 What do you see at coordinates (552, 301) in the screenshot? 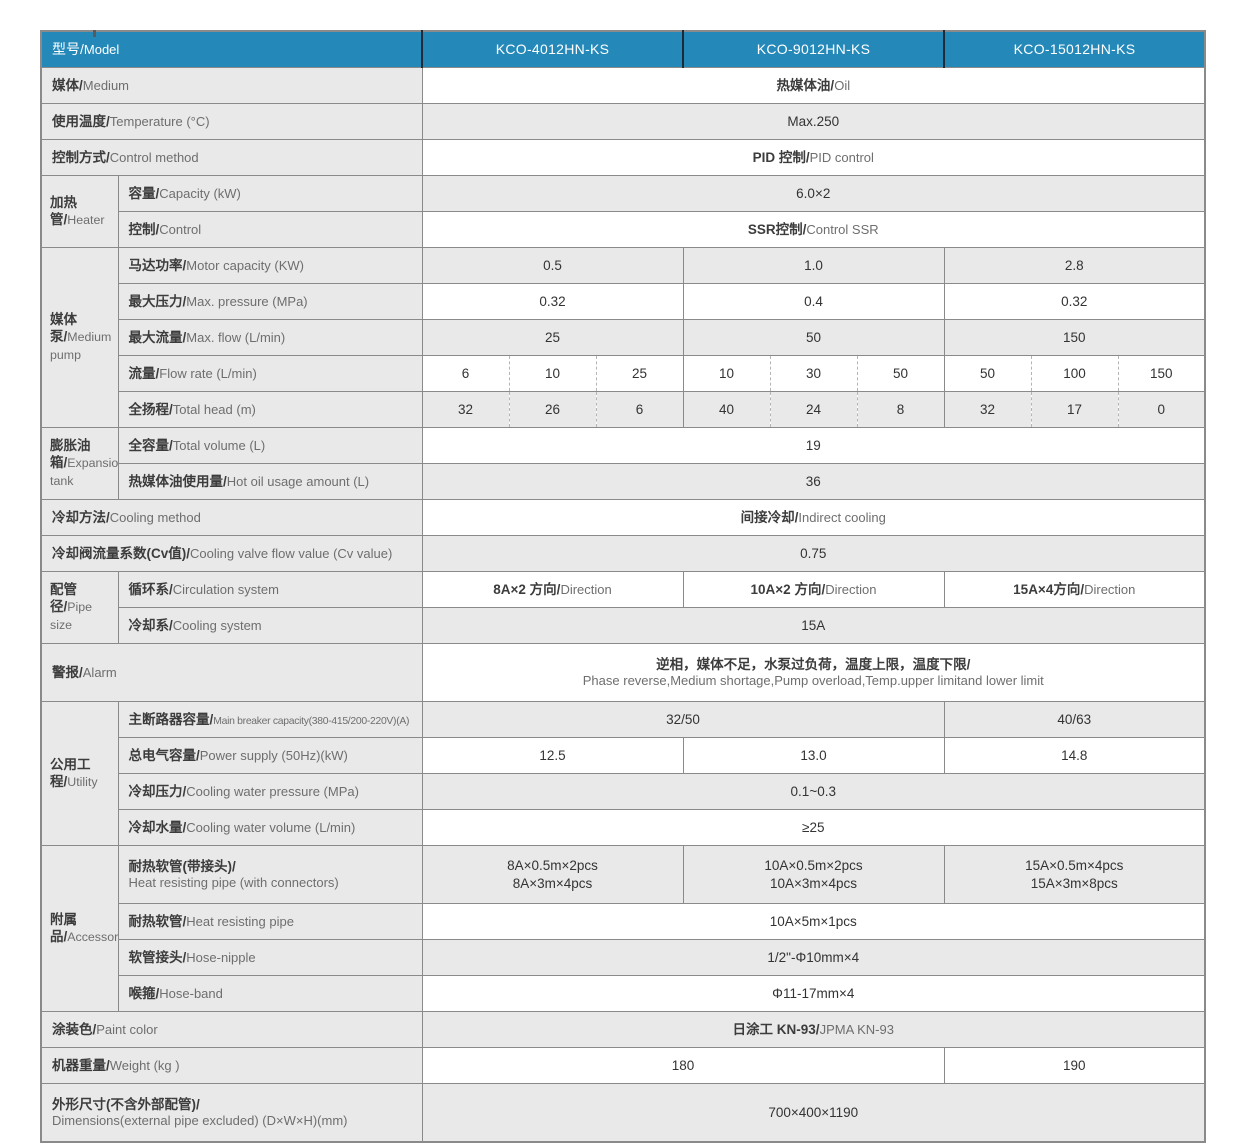
I see `pump-pressure-value-1: 0.32` at bounding box center [552, 301].